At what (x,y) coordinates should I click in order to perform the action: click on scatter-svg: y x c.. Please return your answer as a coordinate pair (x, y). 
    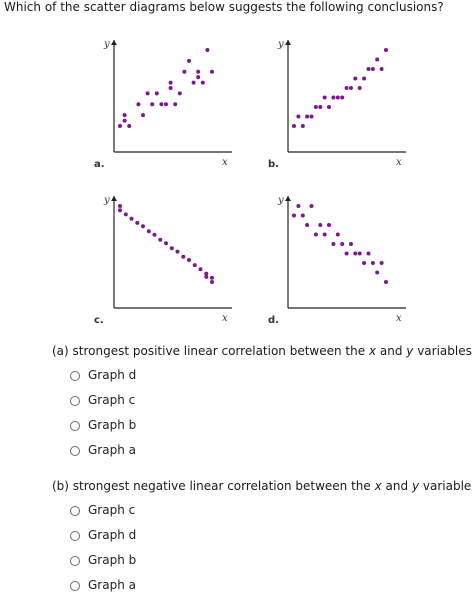
    Looking at the image, I should click on (163, 260).